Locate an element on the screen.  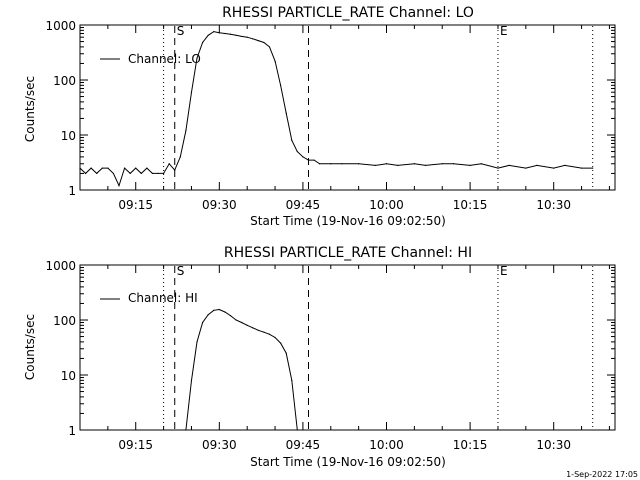
x-tick-label: 10:00 is located at coordinates (386, 445).